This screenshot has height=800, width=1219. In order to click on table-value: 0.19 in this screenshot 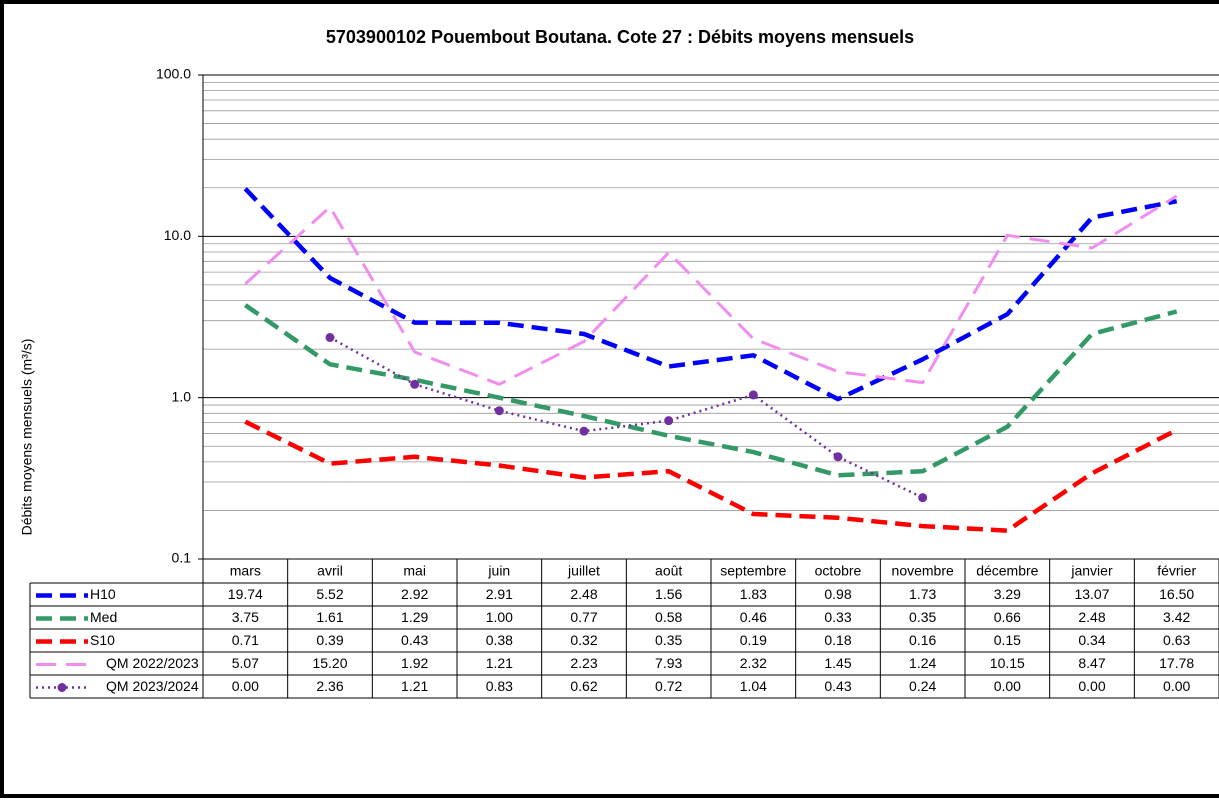, I will do `click(753, 640)`.